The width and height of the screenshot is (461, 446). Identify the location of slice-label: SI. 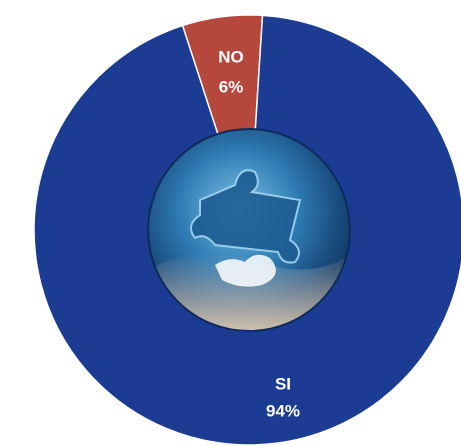
(283, 383).